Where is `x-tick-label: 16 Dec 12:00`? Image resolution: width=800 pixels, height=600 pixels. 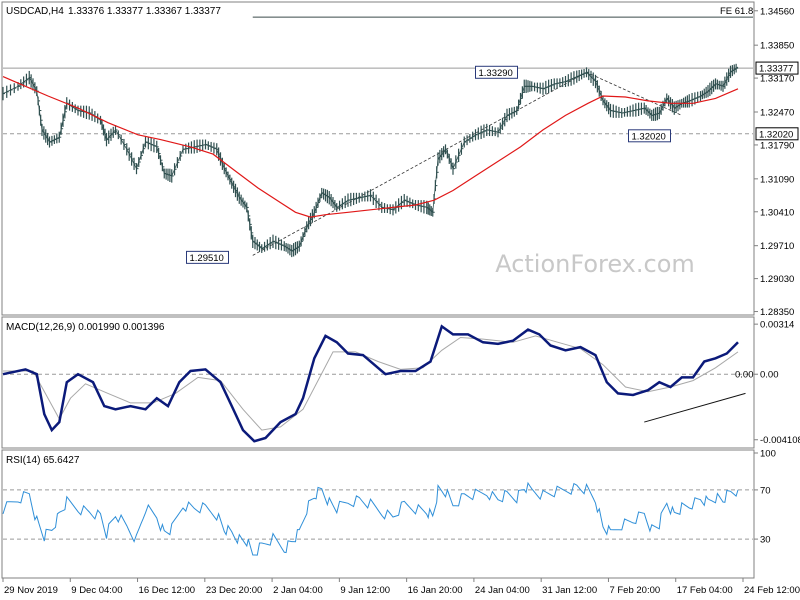
x-tick-label: 16 Dec 12:00 is located at coordinates (167, 590).